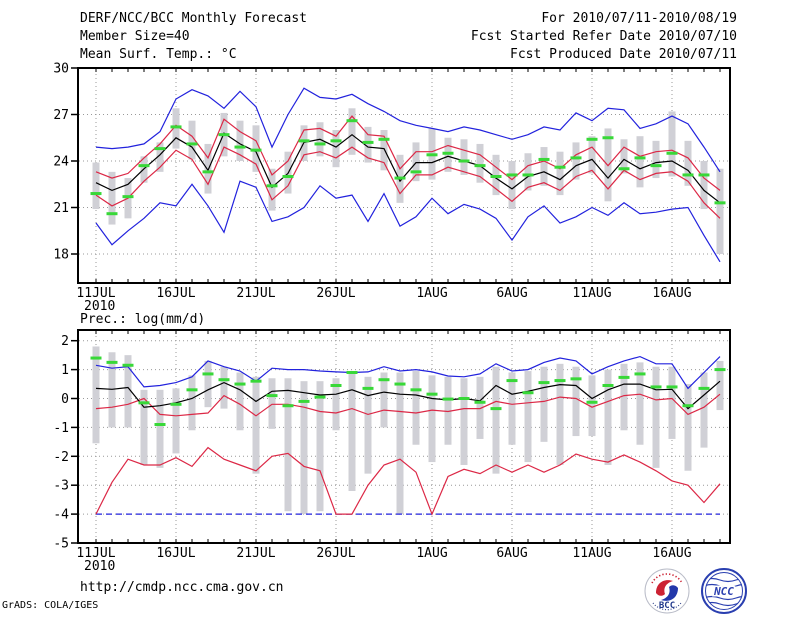 The image size is (800, 618). What do you see at coordinates (61, 208) in the screenshot?
I see `y-tick-label: 21` at bounding box center [61, 208].